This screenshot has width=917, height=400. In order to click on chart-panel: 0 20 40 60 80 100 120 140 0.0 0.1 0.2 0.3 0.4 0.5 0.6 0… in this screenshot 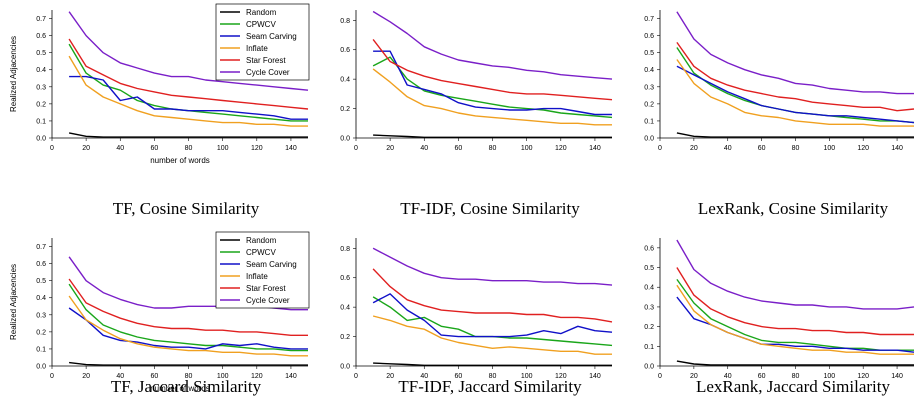, I will do `click(159, 313)`.